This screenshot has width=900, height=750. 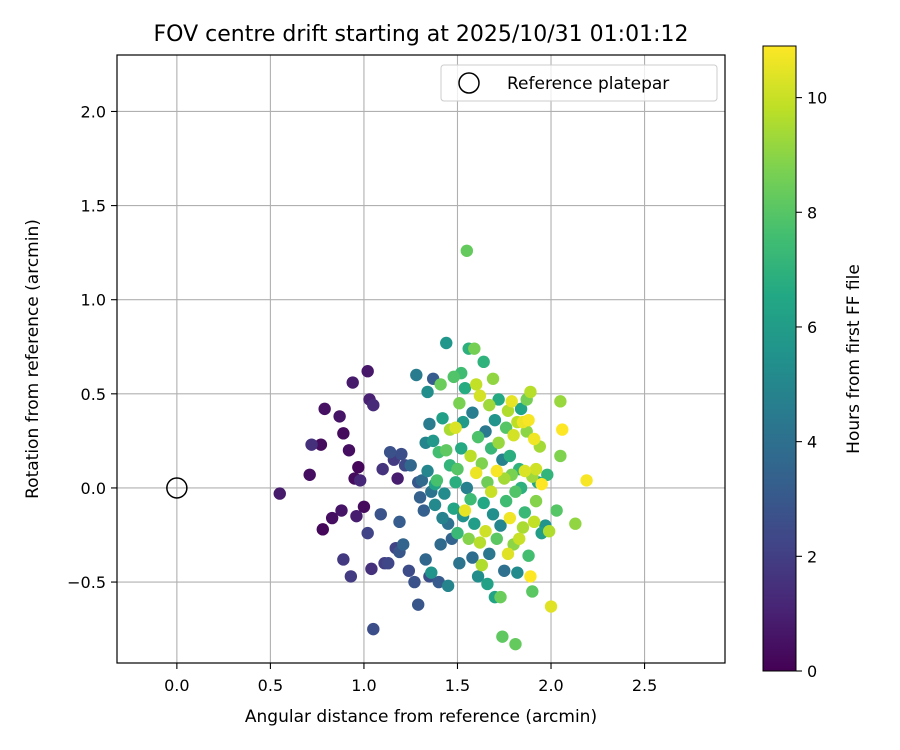 I want to click on reference-platepar-marker, so click(x=177, y=488).